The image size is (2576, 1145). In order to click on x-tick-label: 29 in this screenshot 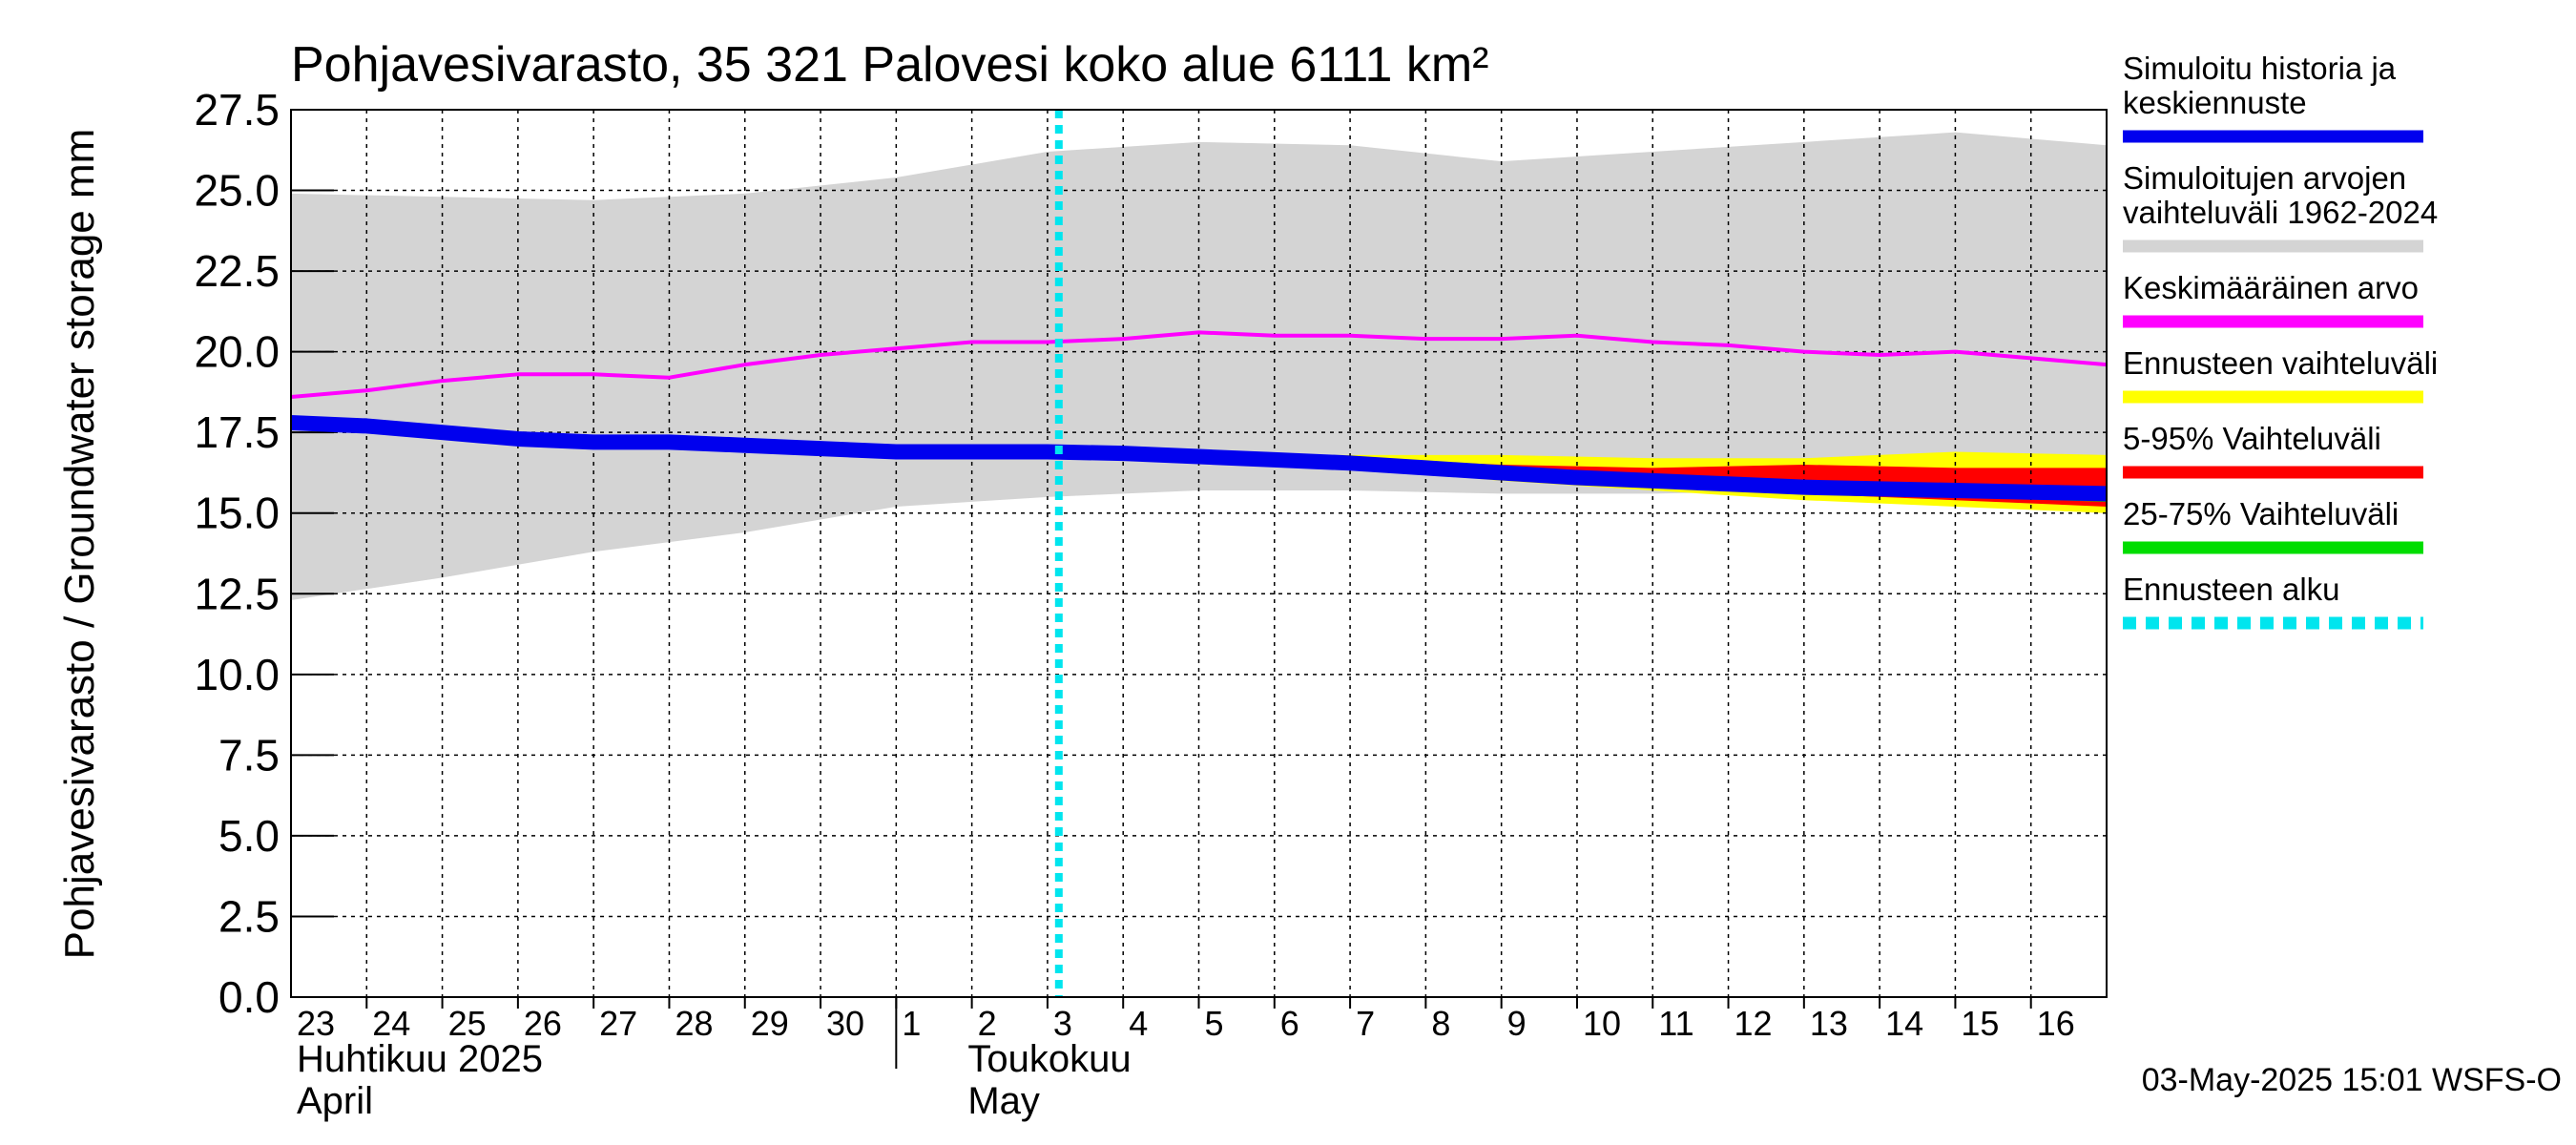, I will do `click(770, 1023)`.